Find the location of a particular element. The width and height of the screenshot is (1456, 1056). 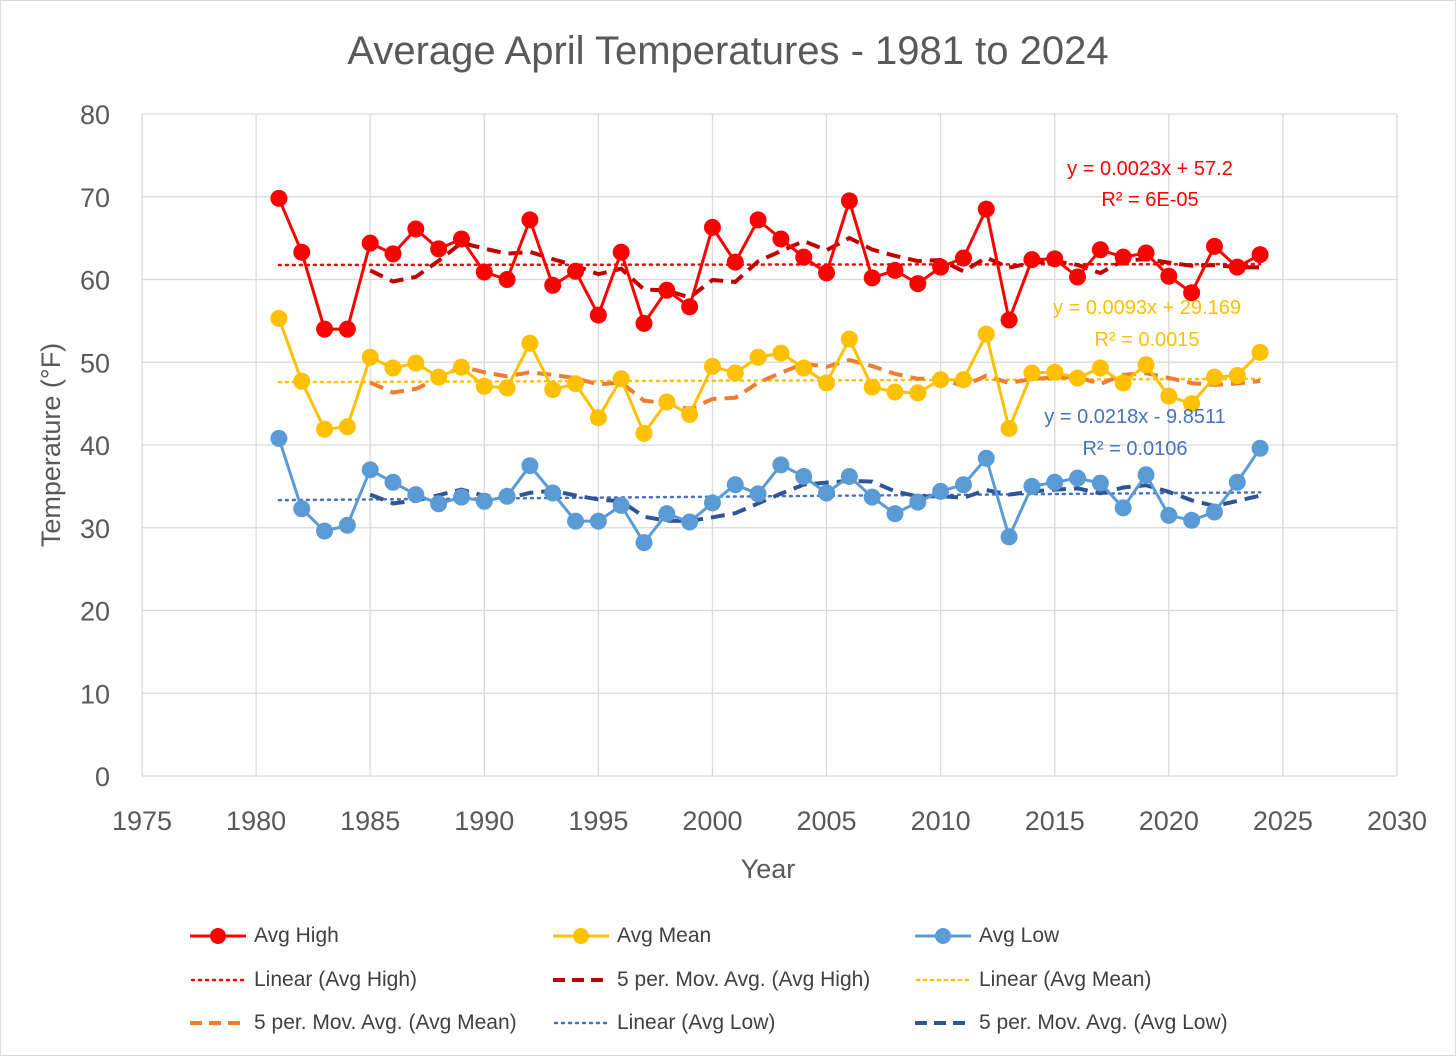

avg-mean-trend-r2: R² = 0.0015 is located at coordinates (1146, 340).